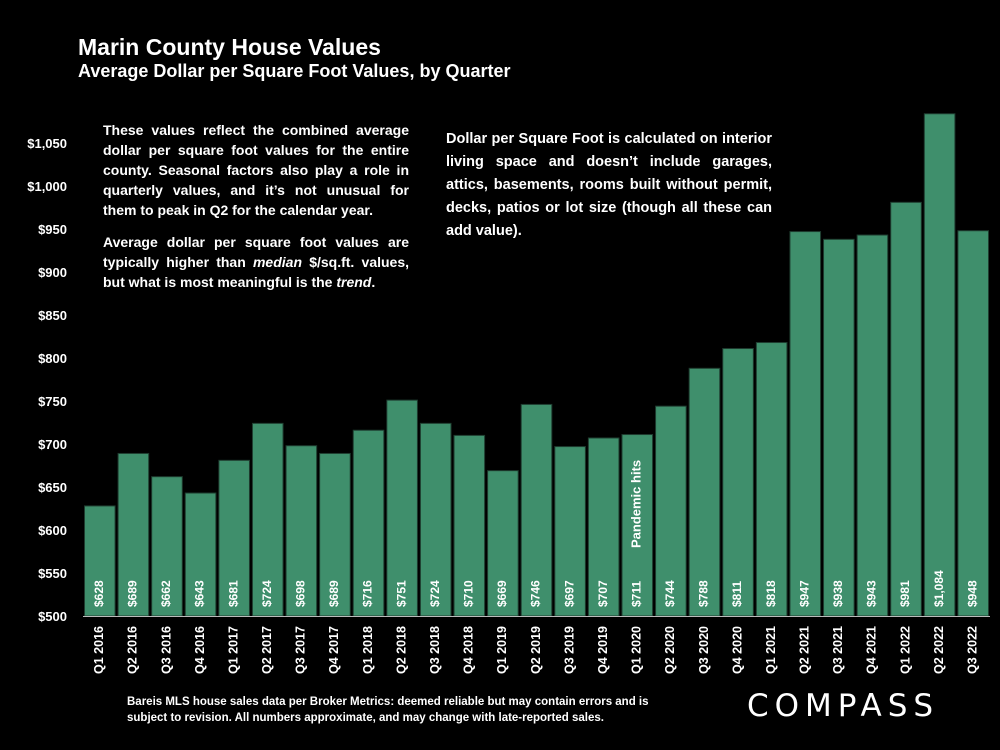 Image resolution: width=1000 pixels, height=750 pixels. What do you see at coordinates (401, 593) in the screenshot?
I see `bar-value-label: $751` at bounding box center [401, 593].